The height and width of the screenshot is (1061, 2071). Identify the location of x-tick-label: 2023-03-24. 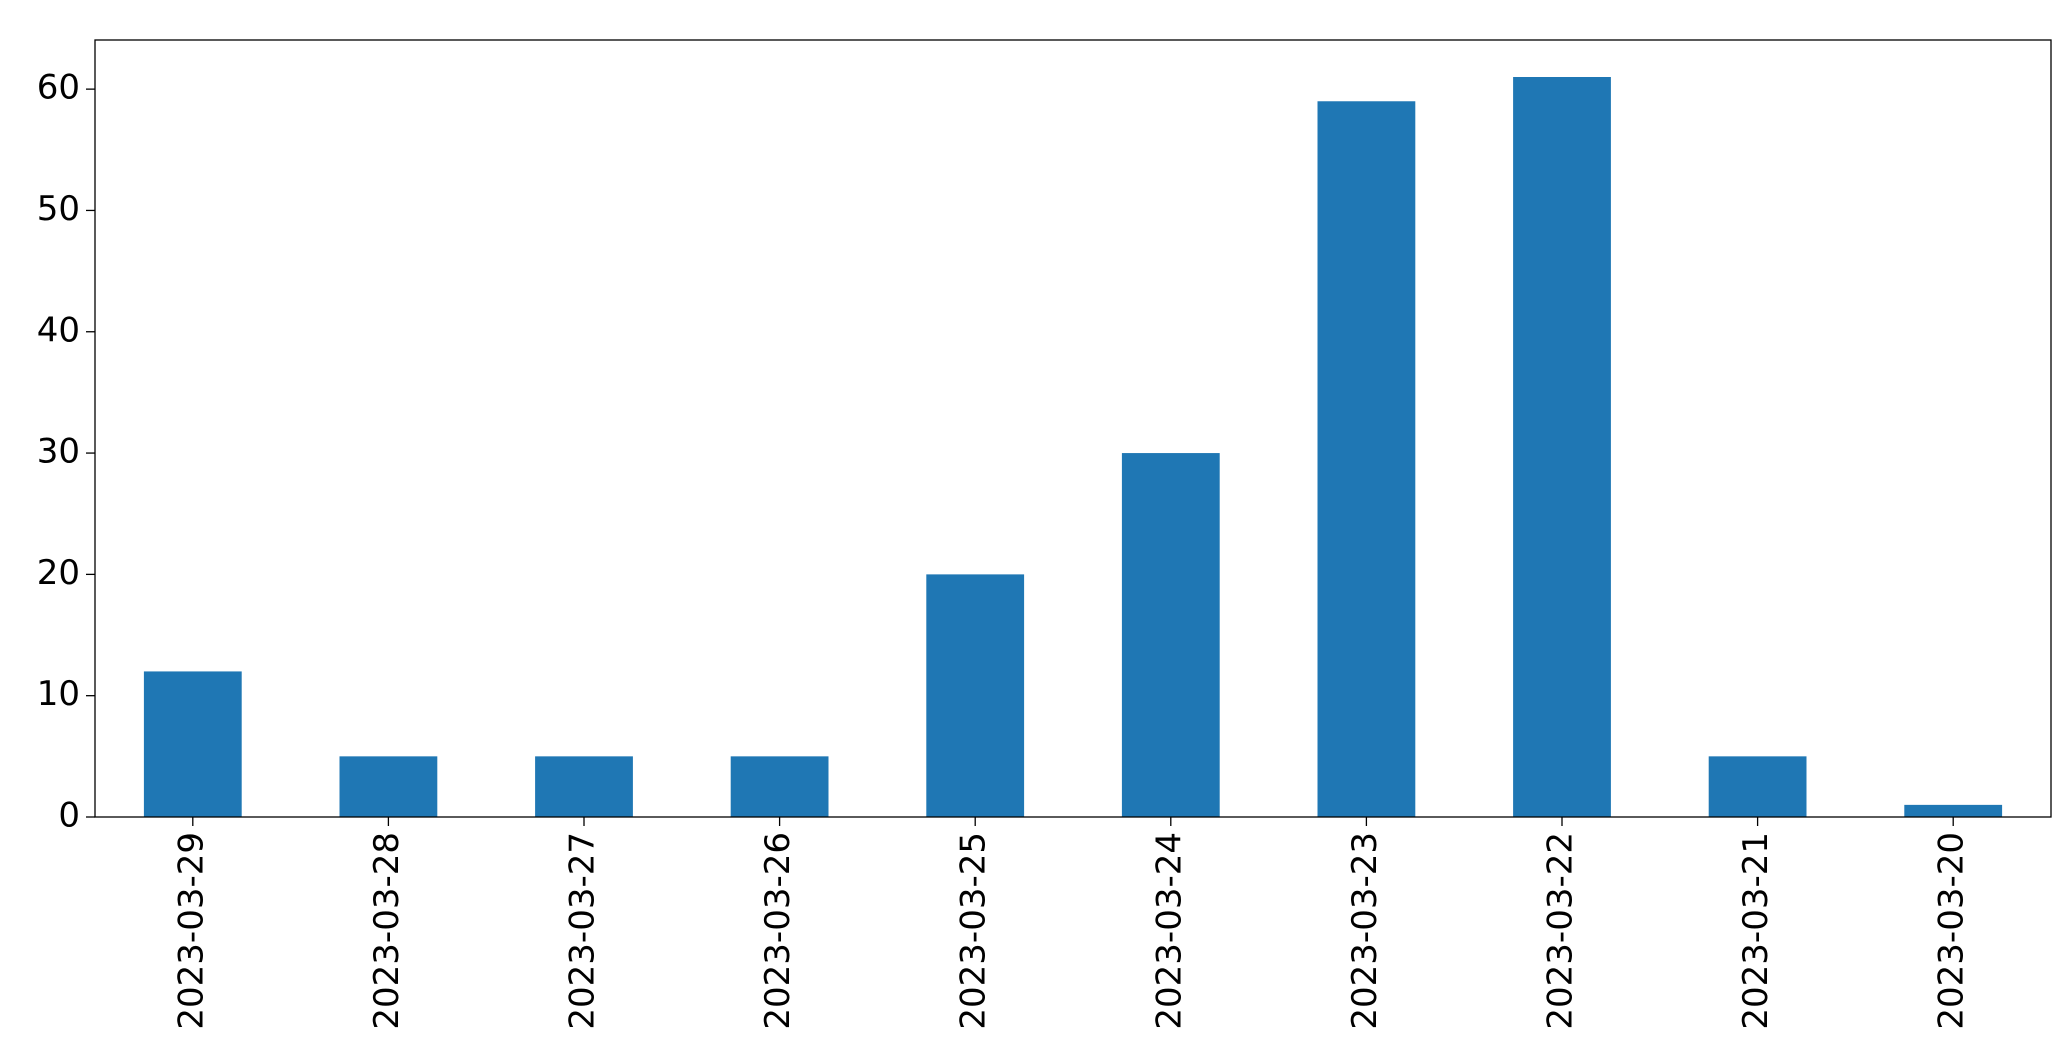
(1169, 931).